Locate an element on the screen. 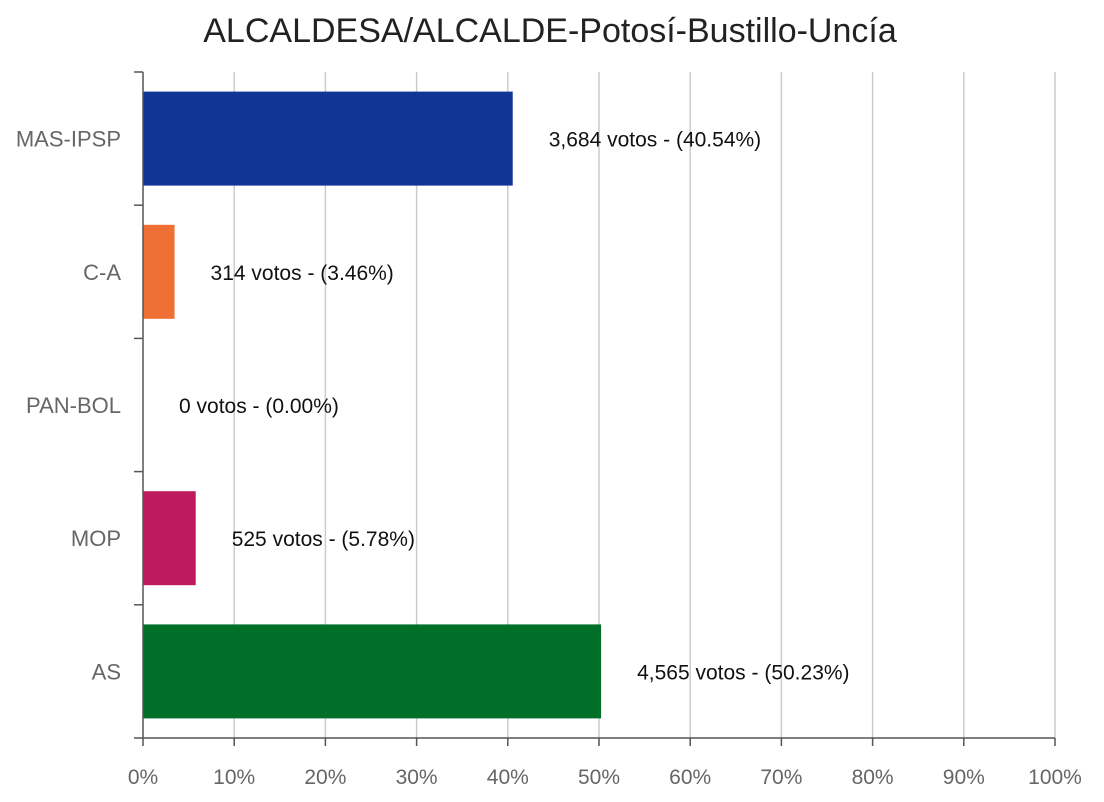  bar-mop is located at coordinates (169, 538).